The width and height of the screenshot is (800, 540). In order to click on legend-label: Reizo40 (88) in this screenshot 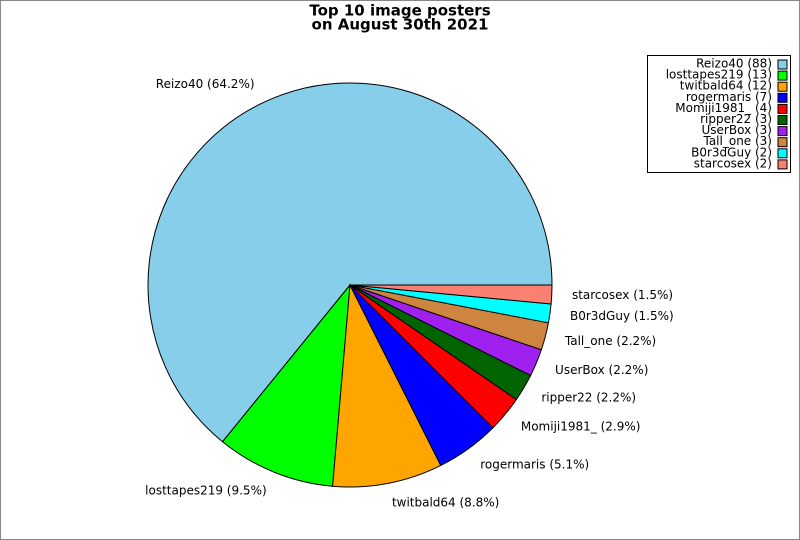, I will do `click(734, 64)`.